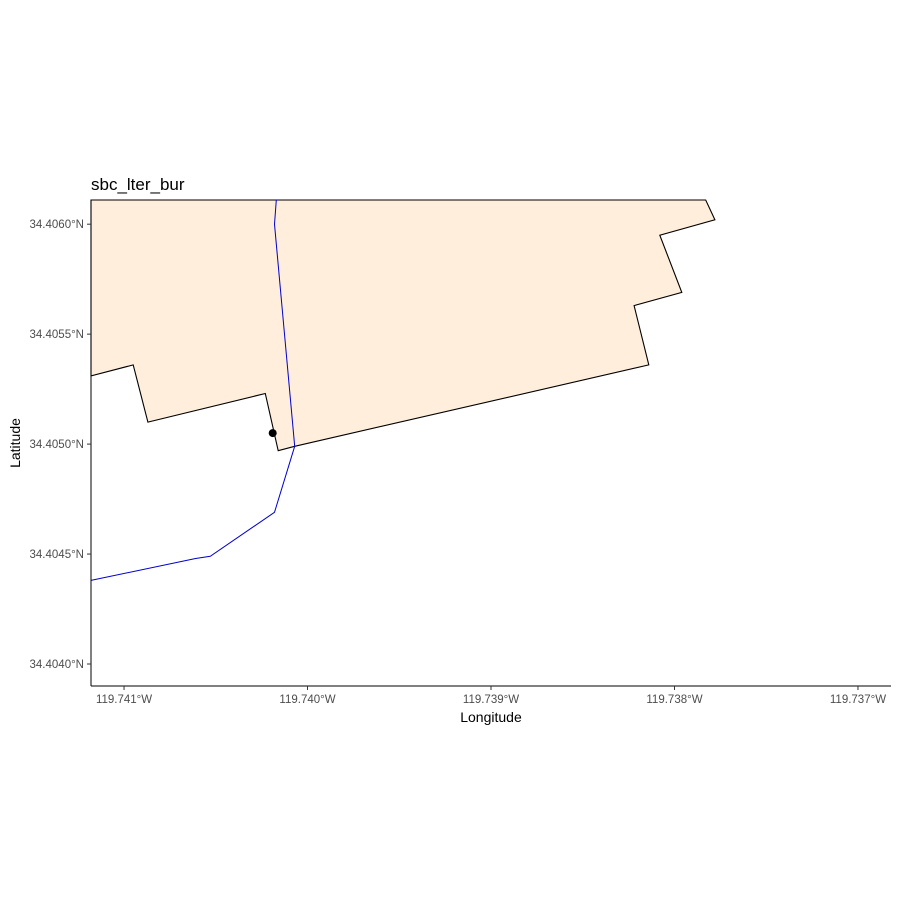  I want to click on y-tick-label: 34.4040°N, so click(57, 665).